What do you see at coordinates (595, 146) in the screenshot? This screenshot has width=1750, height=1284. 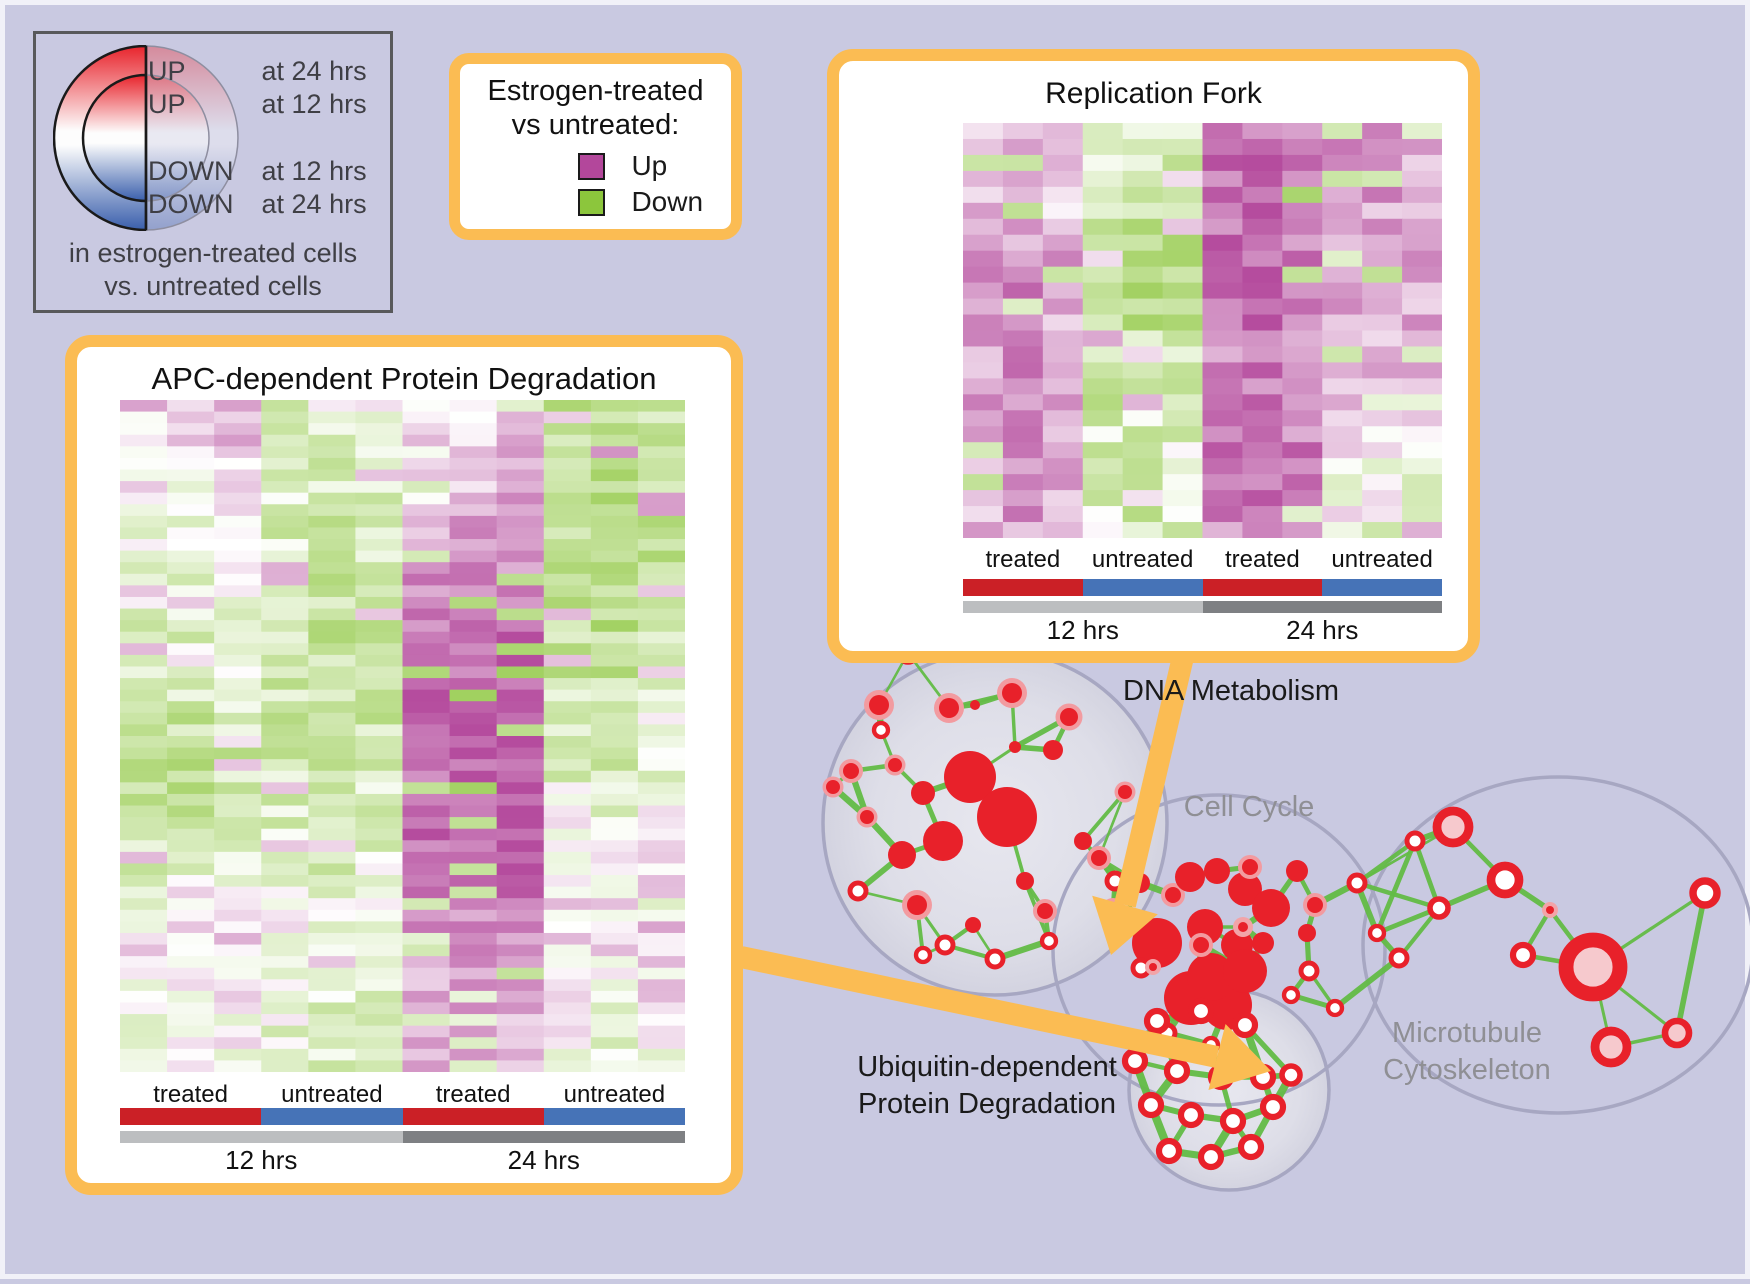 I see `color-legend-box: Estrogen-treated vs untreated: Up Down` at bounding box center [595, 146].